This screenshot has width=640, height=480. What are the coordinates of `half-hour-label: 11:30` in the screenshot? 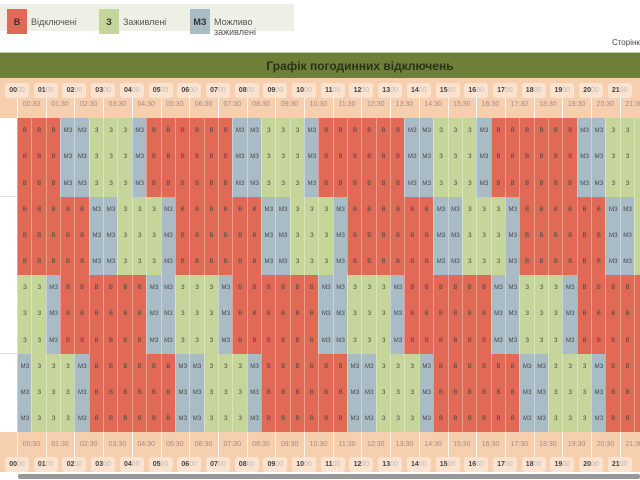 It's located at (347, 104).